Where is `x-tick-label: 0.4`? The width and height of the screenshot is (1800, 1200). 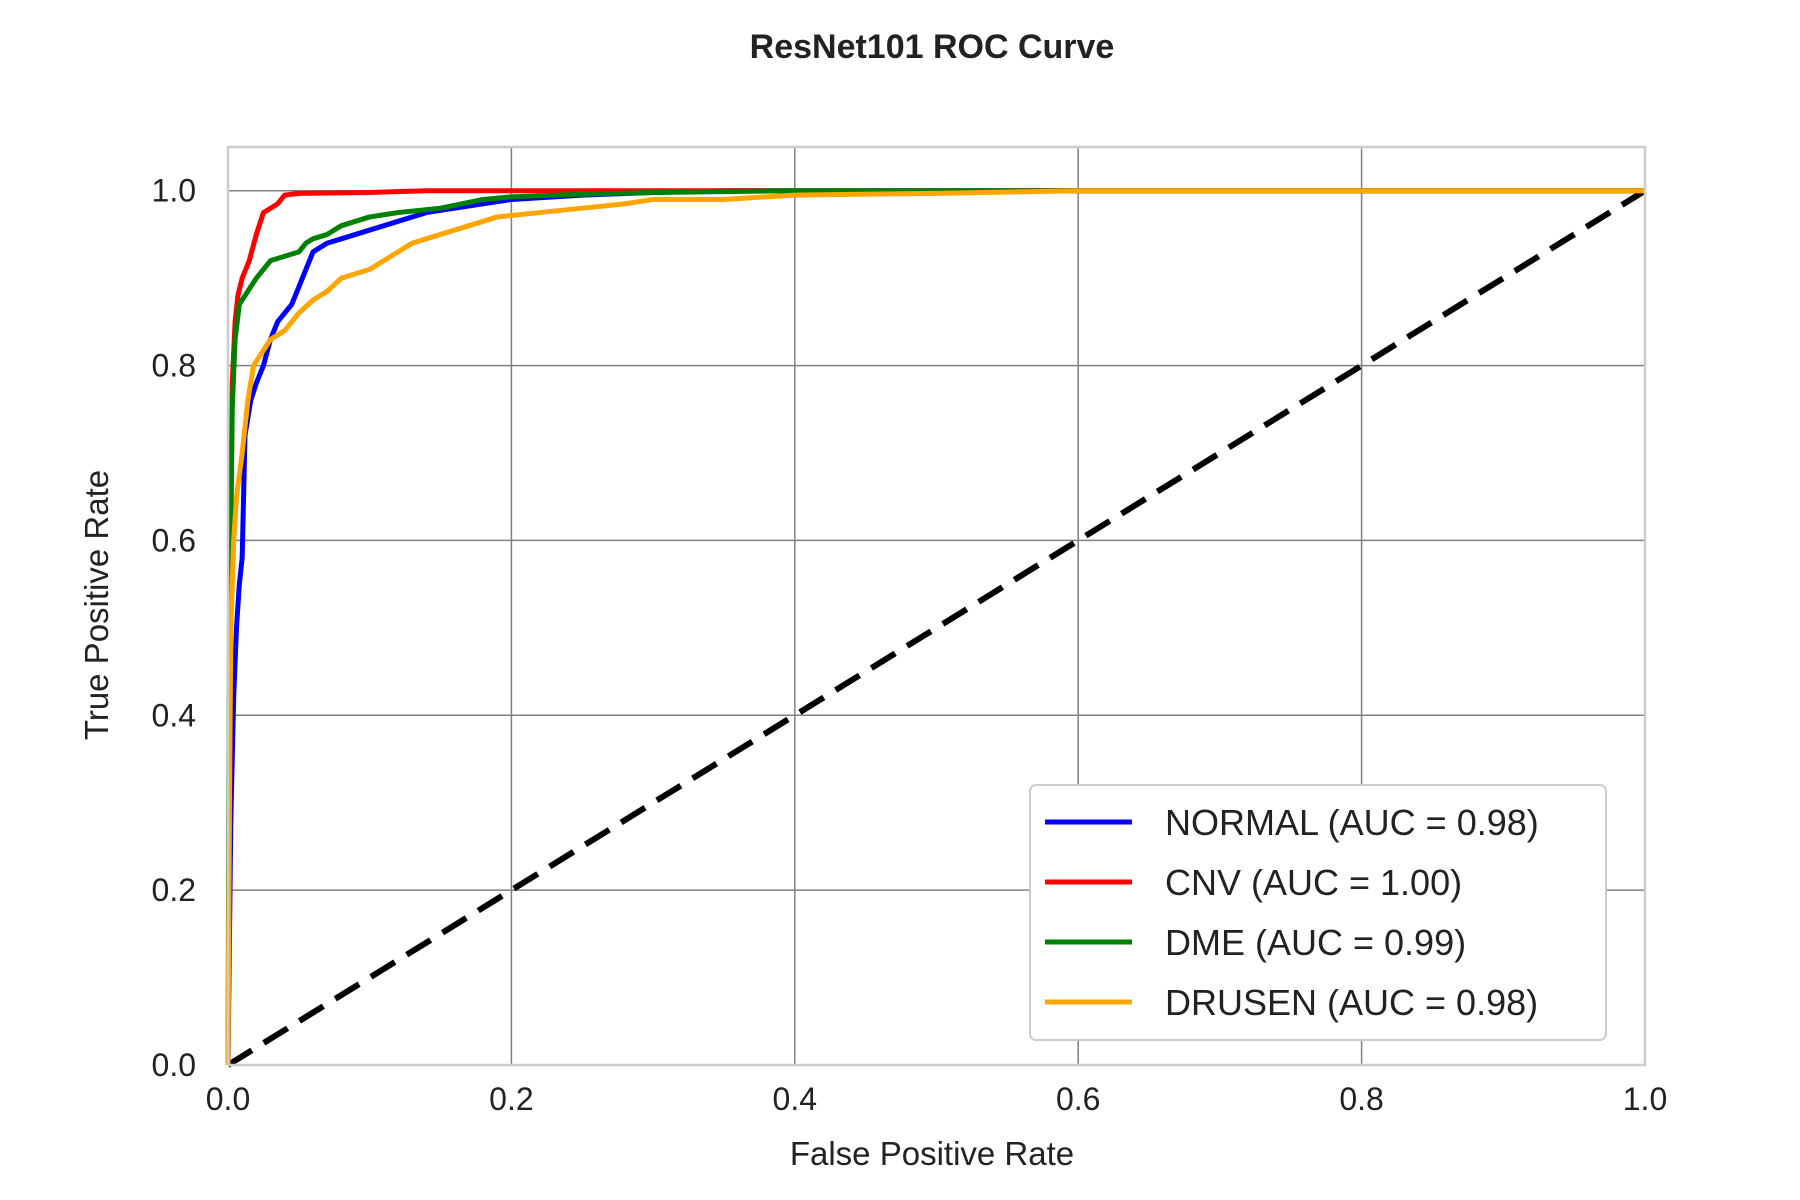 x-tick-label: 0.4 is located at coordinates (795, 1099).